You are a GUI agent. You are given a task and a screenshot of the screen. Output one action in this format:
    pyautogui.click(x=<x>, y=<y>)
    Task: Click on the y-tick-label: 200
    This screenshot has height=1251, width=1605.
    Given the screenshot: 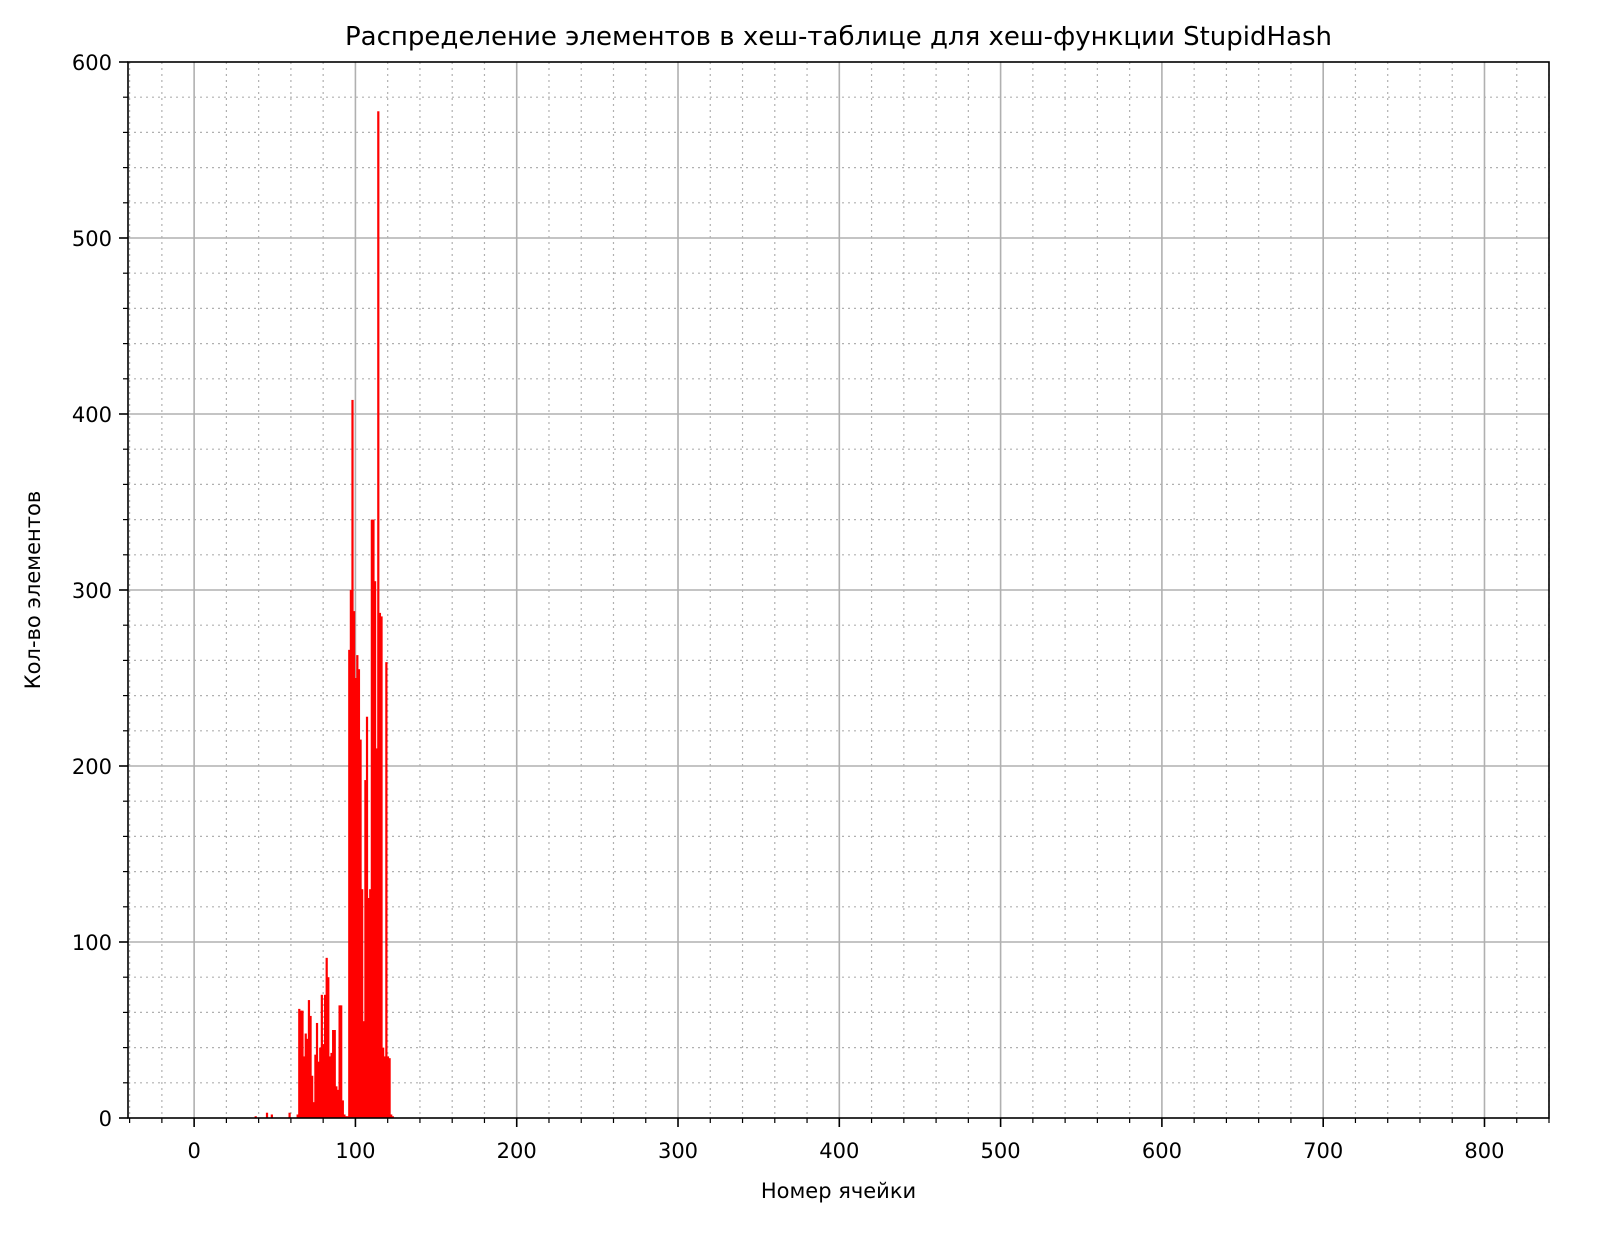 What is the action you would take?
    pyautogui.click(x=92, y=767)
    